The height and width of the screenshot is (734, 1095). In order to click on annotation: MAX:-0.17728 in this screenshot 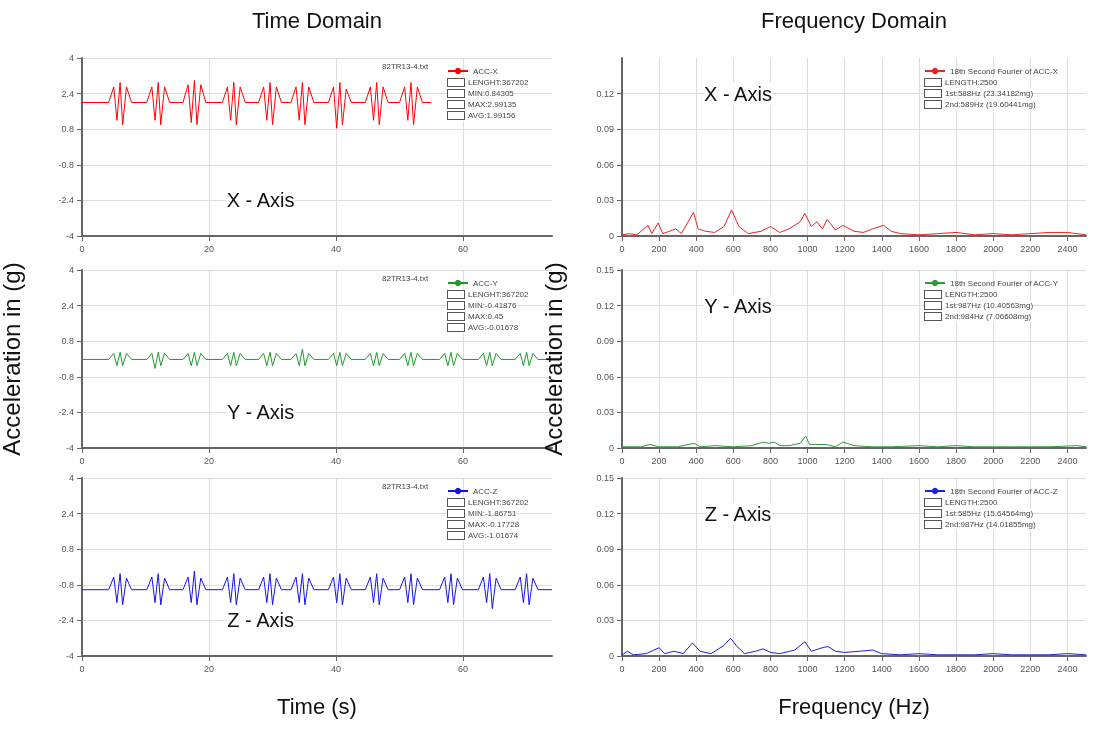, I will do `click(494, 524)`.